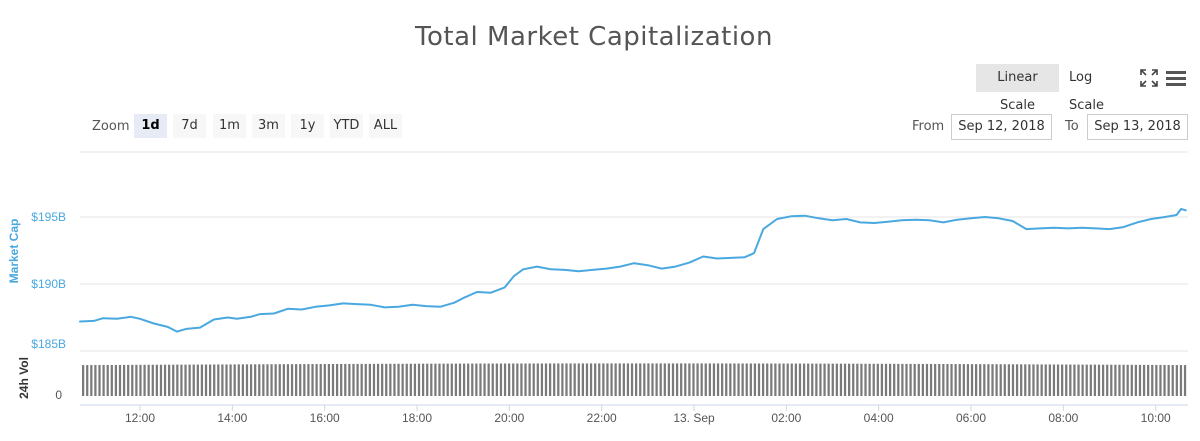 The width and height of the screenshot is (1200, 441). Describe the element at coordinates (48, 217) in the screenshot. I see `y-tick-label: $195B` at that location.